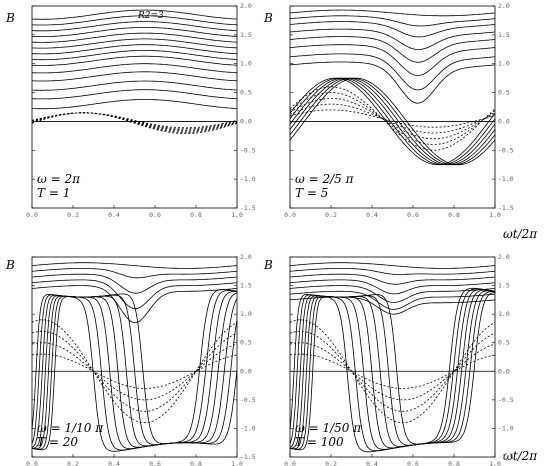 Image resolution: width=550 pixels, height=466 pixels. Describe the element at coordinates (10, 265) in the screenshot. I see `ylabel-panel-3: B` at that location.